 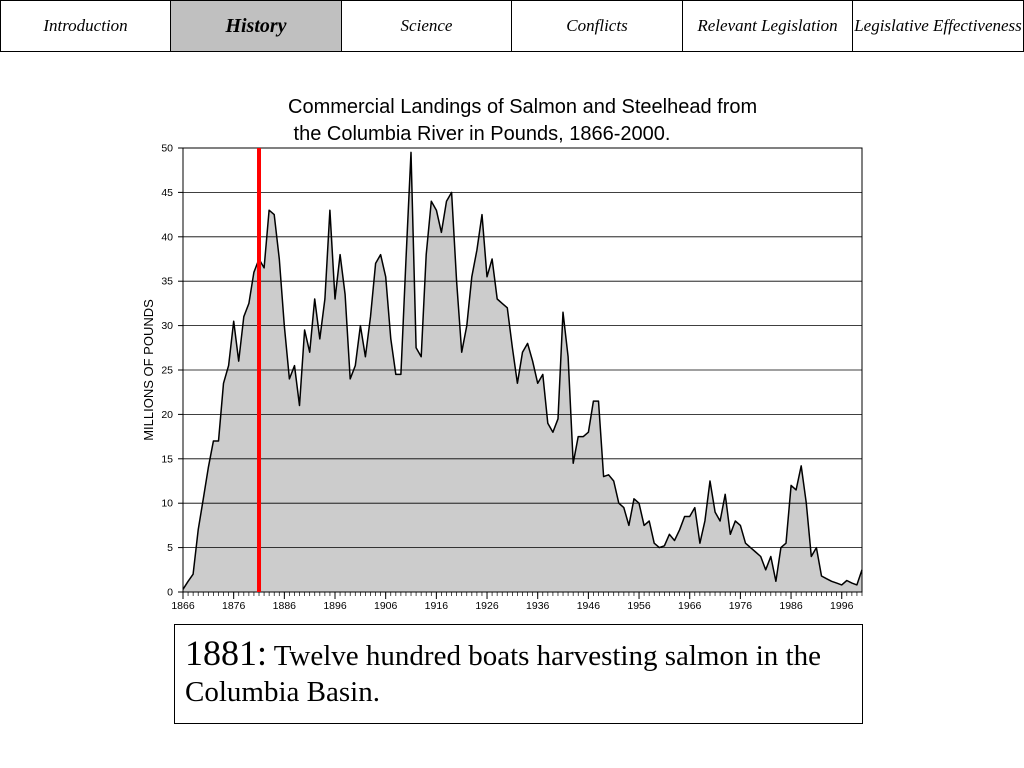 What do you see at coordinates (589, 606) in the screenshot?
I see `x-tick-label: 1946` at bounding box center [589, 606].